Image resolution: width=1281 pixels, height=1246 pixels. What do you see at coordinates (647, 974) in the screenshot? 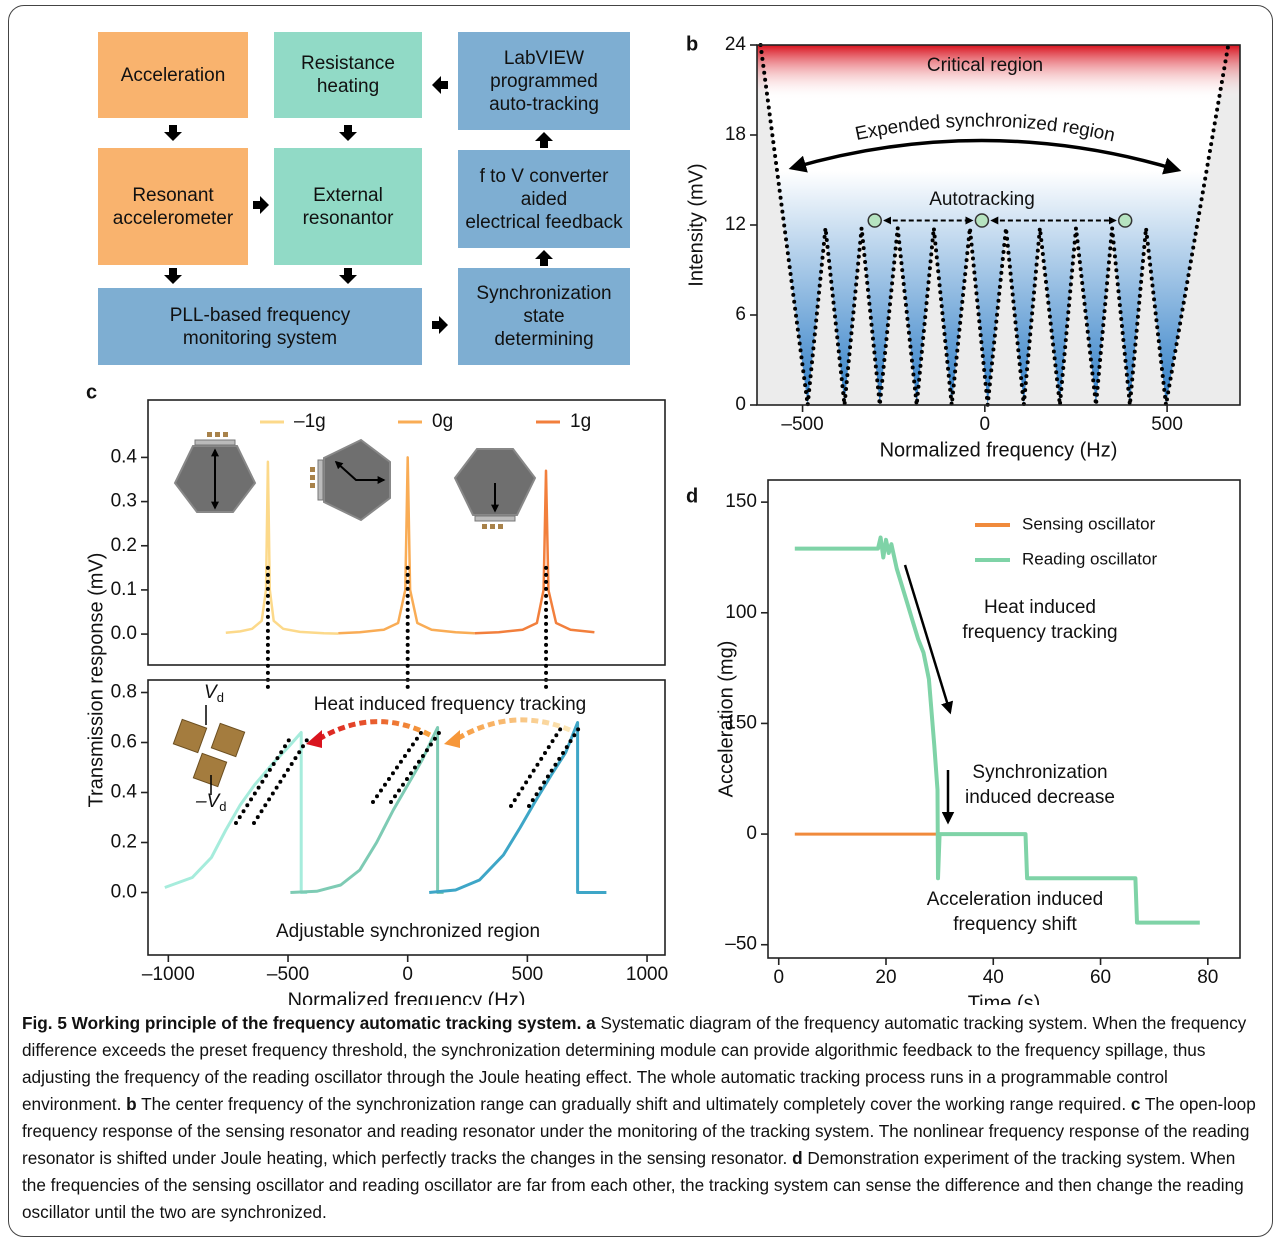
I see `x-tick-label: 1000` at bounding box center [647, 974].